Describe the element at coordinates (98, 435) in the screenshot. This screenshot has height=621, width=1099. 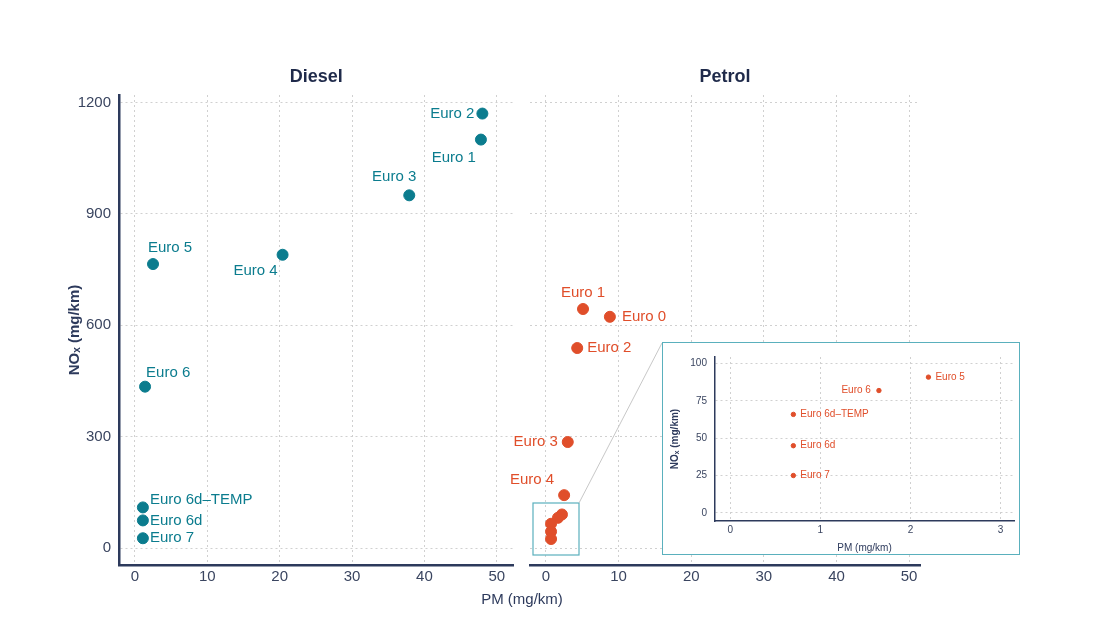
I see `y-tick-label: 300` at that location.